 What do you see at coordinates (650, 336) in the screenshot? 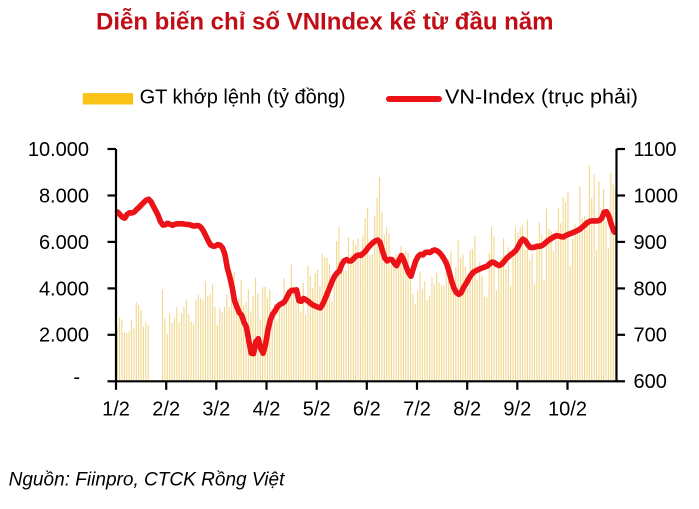
I see `svg-text: 700` at bounding box center [650, 336].